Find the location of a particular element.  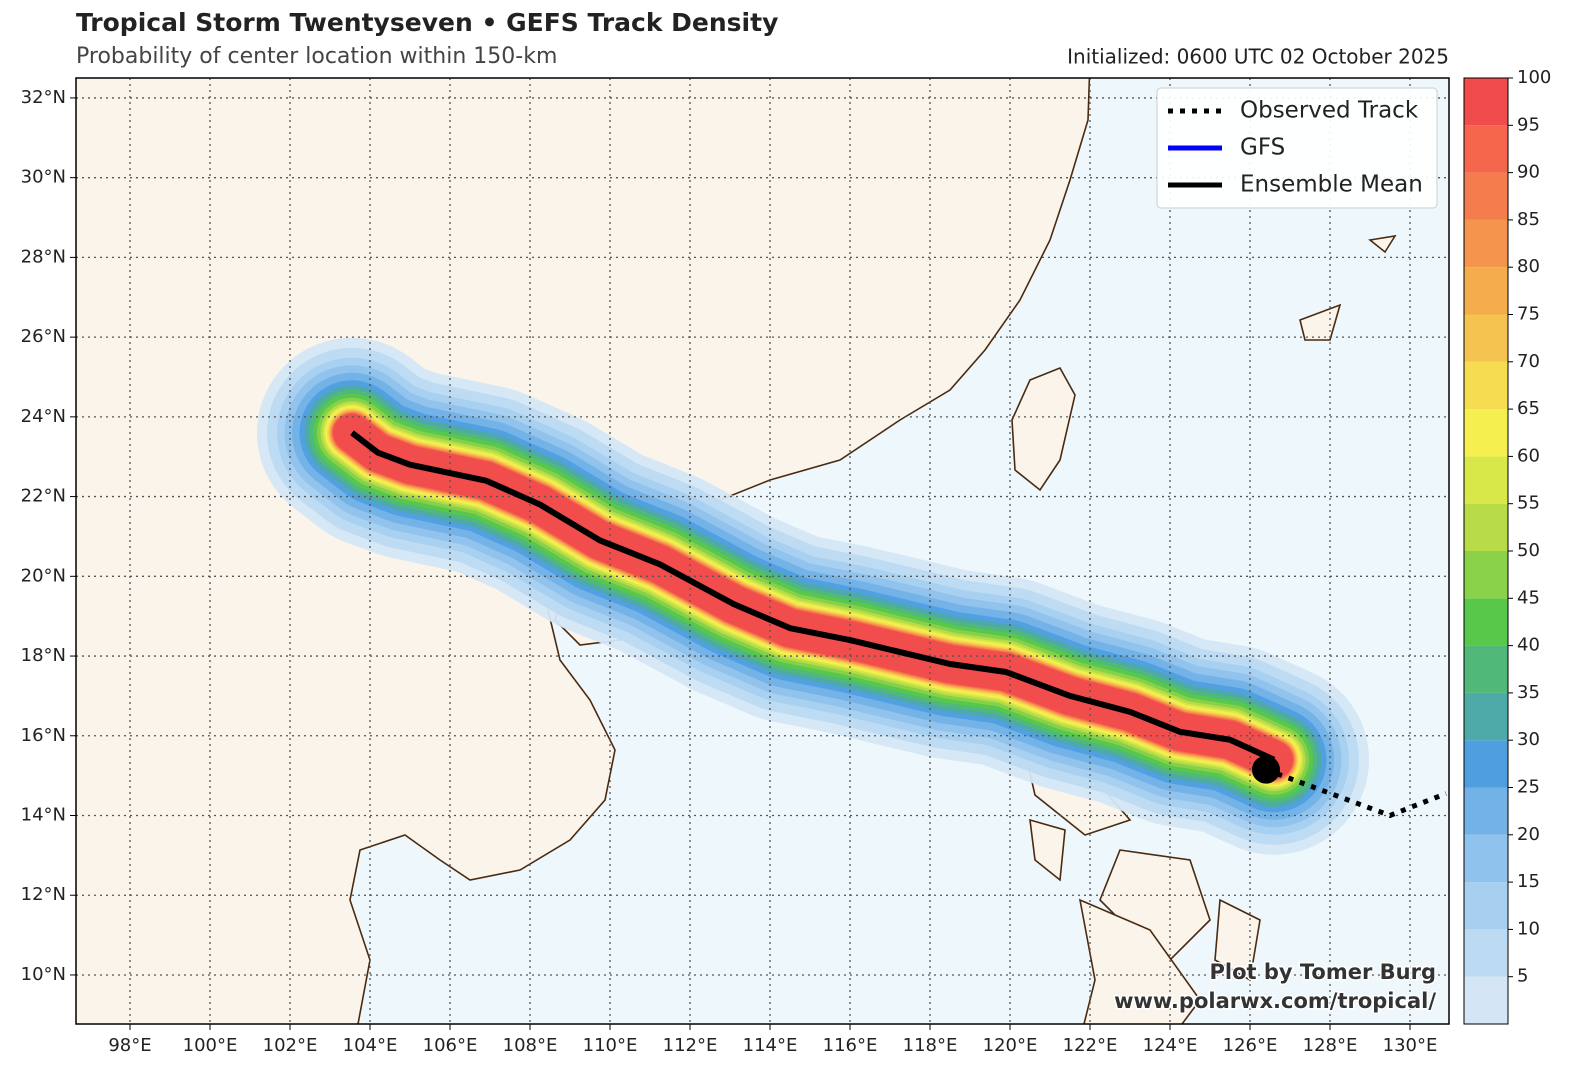

colorbar-tick-label: 50 is located at coordinates (1528, 550).